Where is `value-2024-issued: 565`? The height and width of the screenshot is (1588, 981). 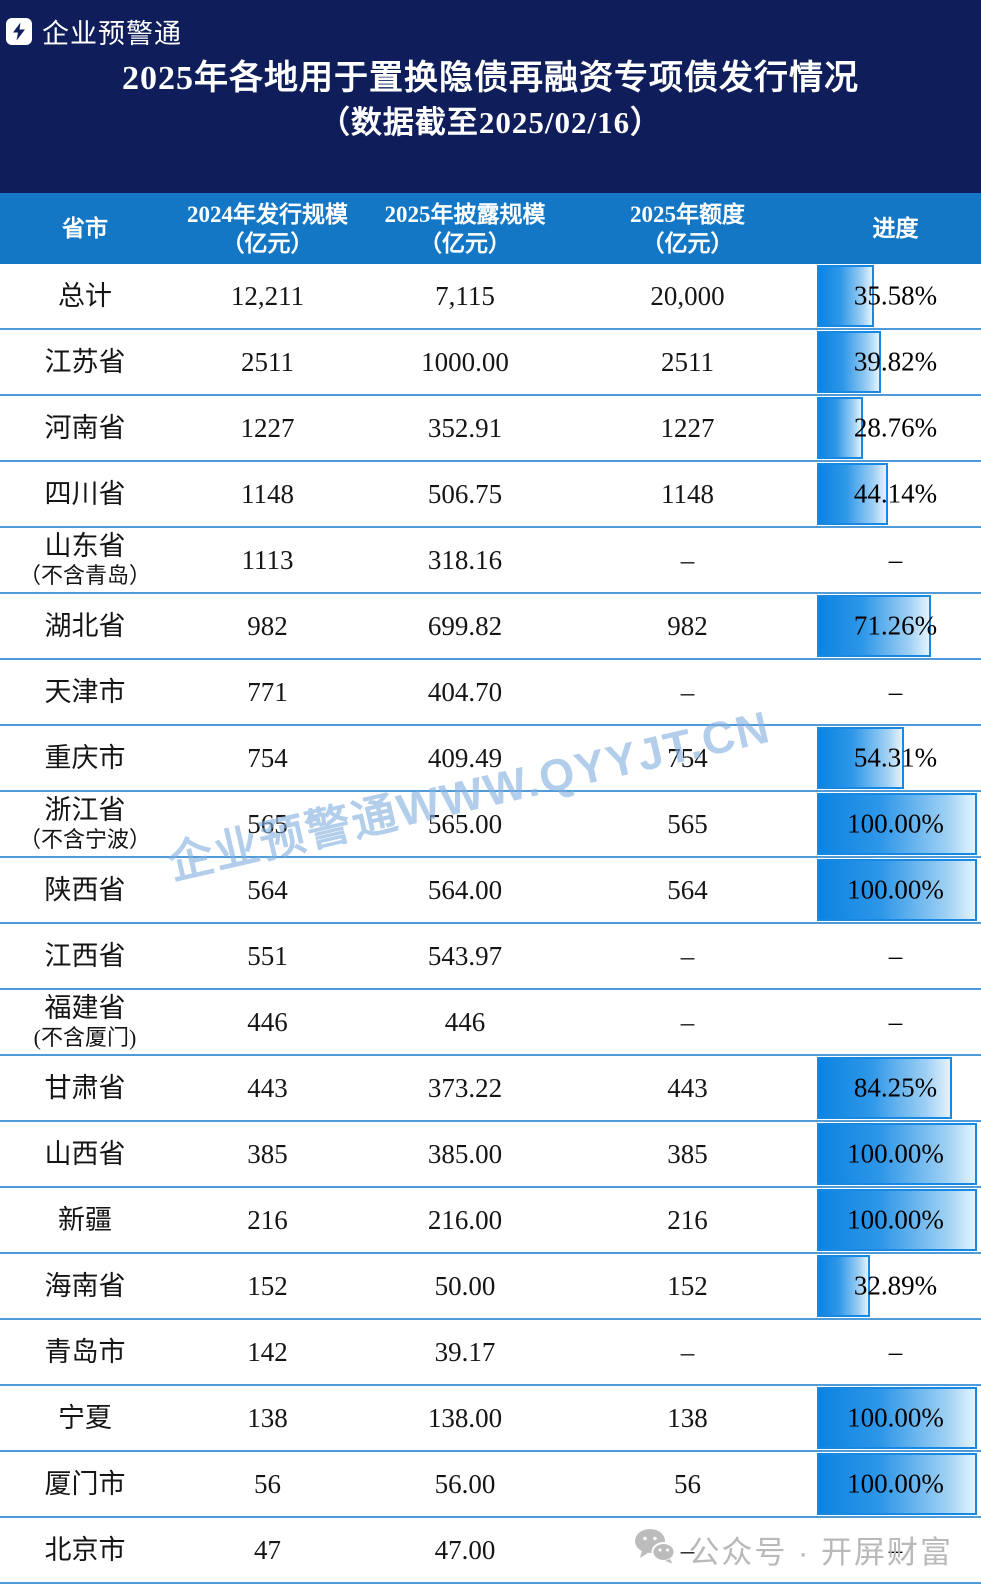 value-2024-issued: 565 is located at coordinates (267, 823).